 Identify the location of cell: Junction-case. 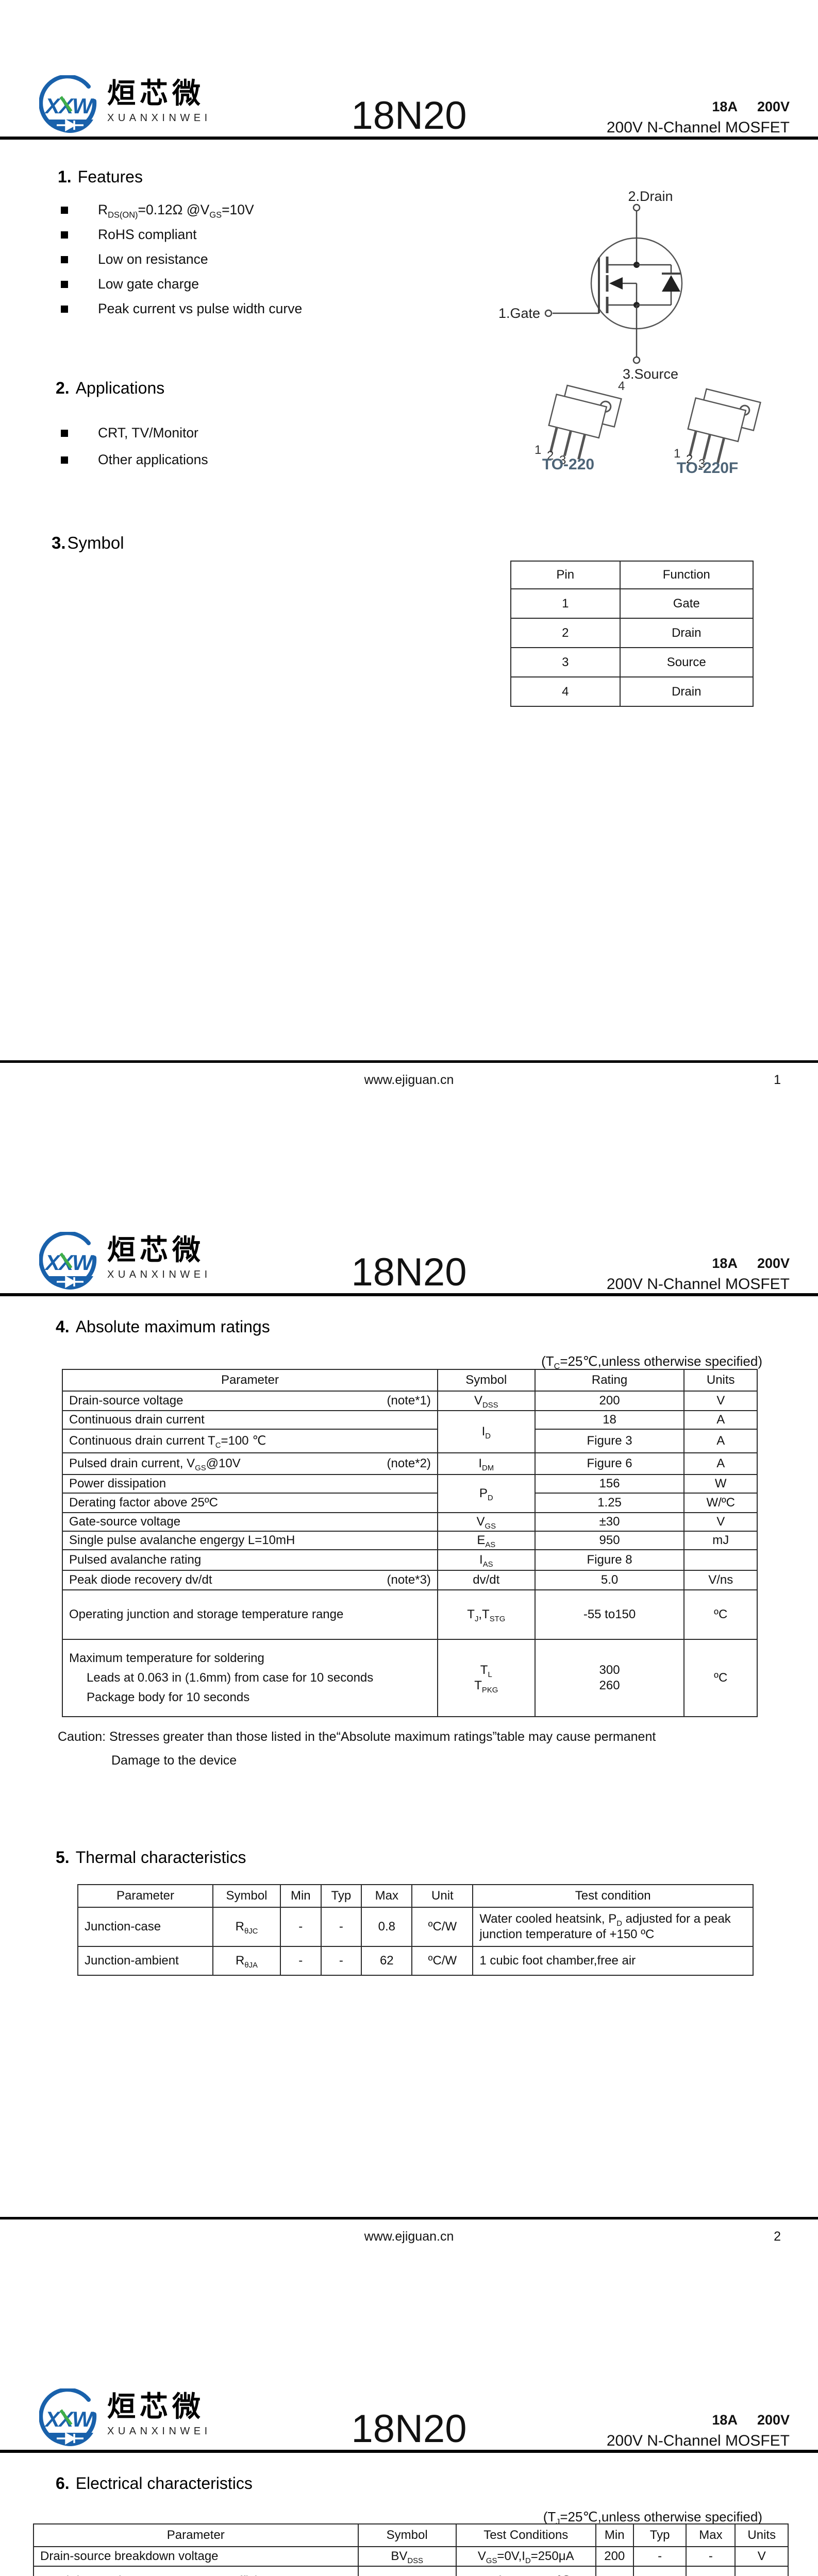
(145, 1927).